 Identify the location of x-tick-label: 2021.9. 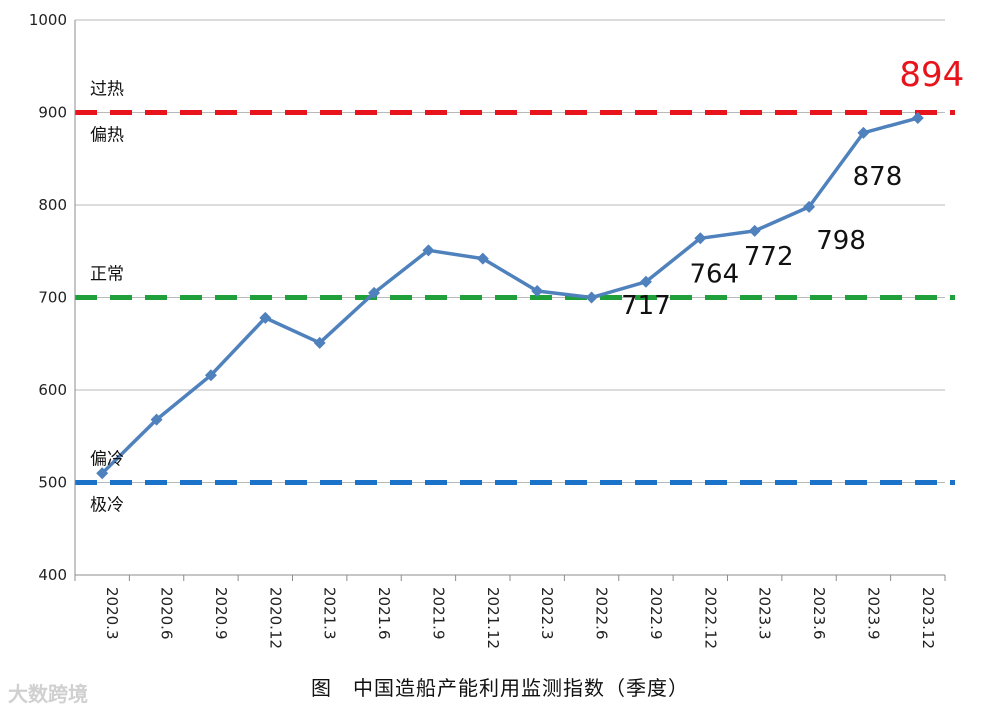
(438, 613).